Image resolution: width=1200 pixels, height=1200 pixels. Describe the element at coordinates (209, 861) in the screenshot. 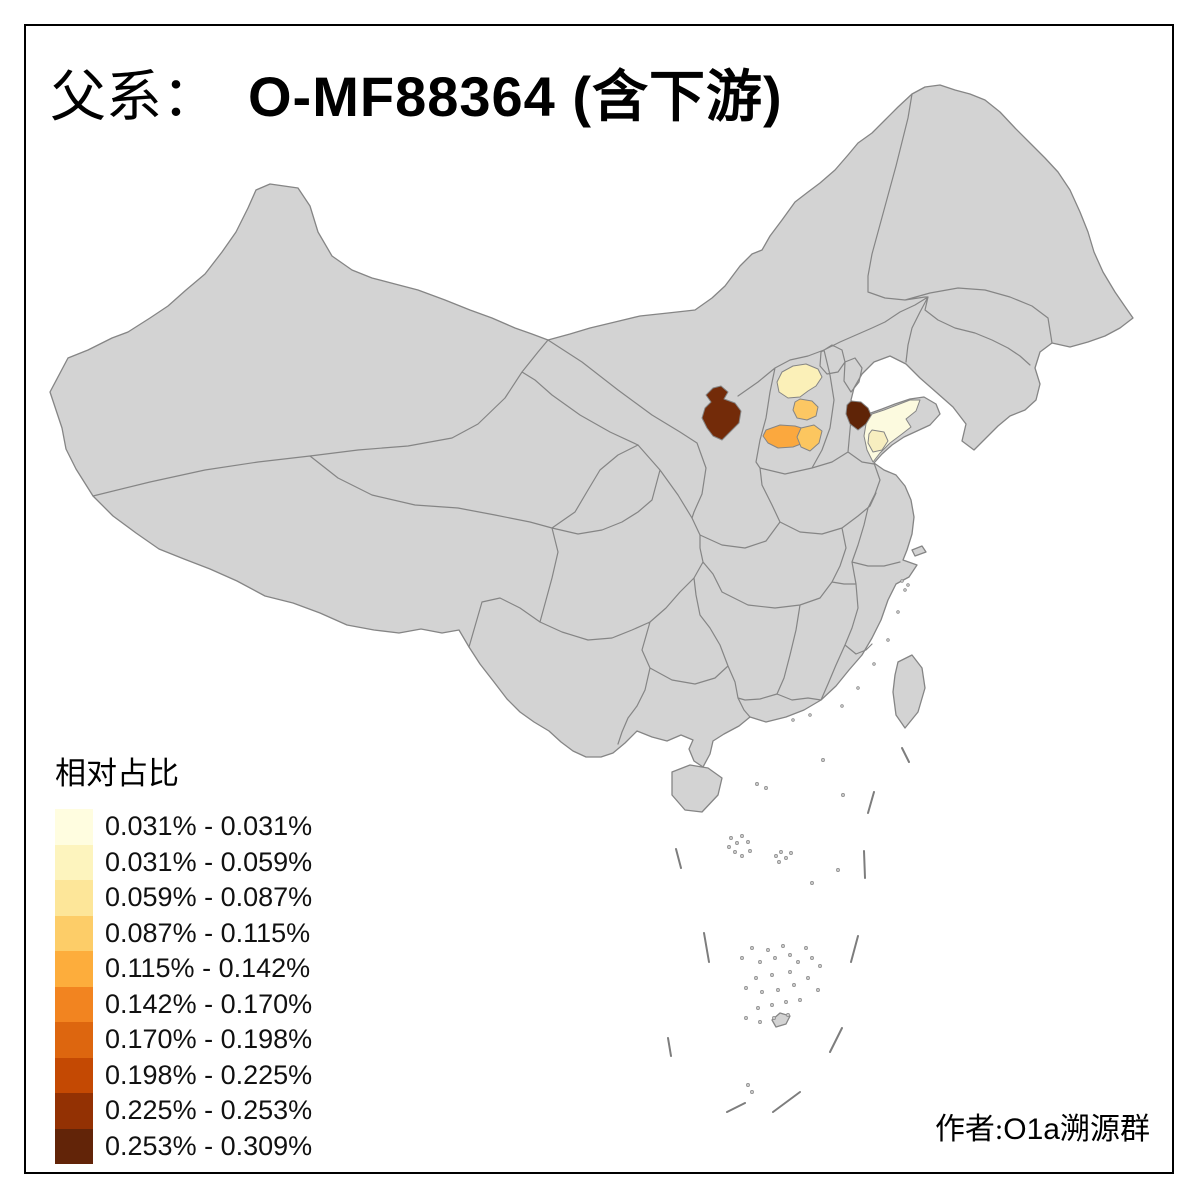

I see `legend-label: 0.031% - 0.059%` at that location.